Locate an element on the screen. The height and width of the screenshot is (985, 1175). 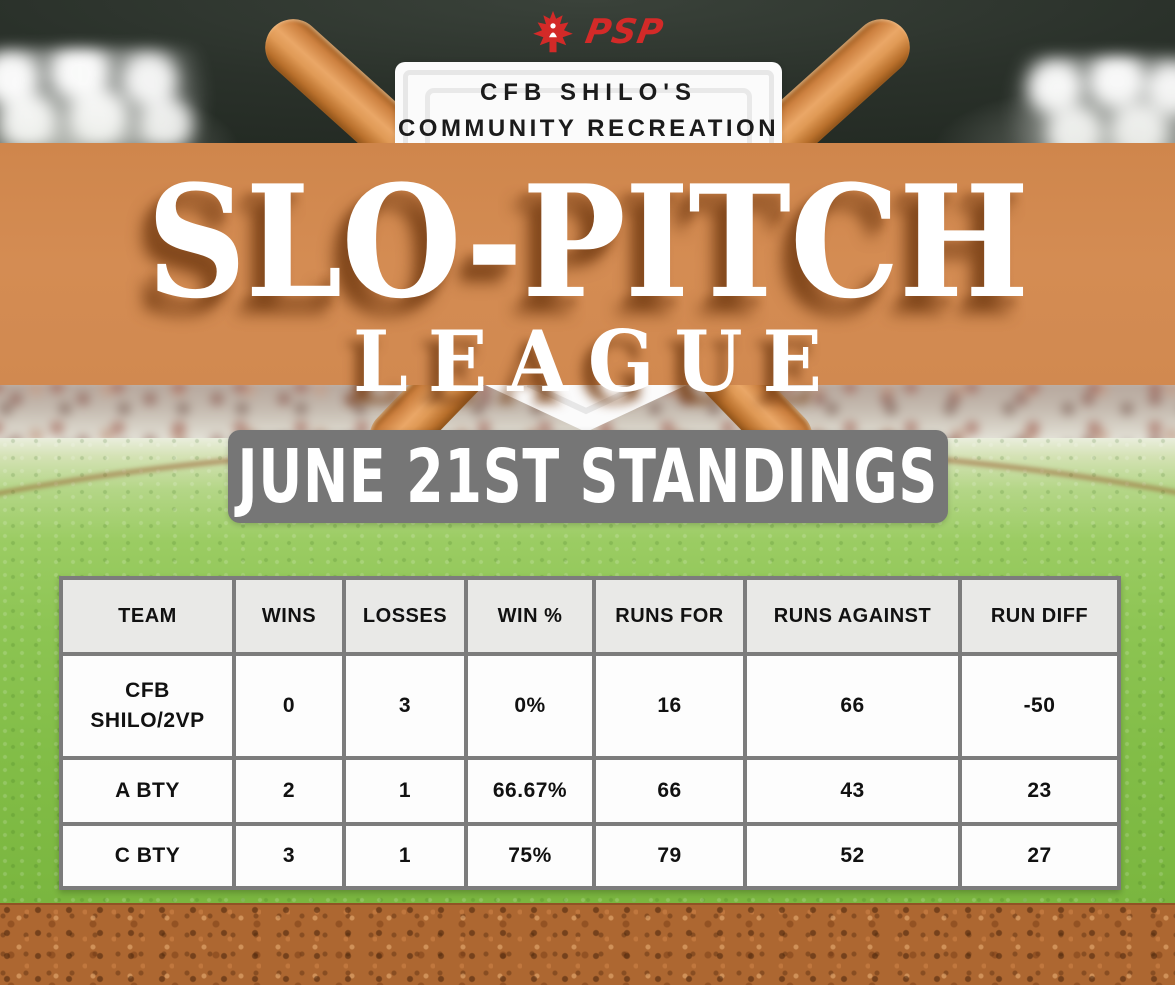
league-subtitle: LEAGUE is located at coordinates (597, 362).